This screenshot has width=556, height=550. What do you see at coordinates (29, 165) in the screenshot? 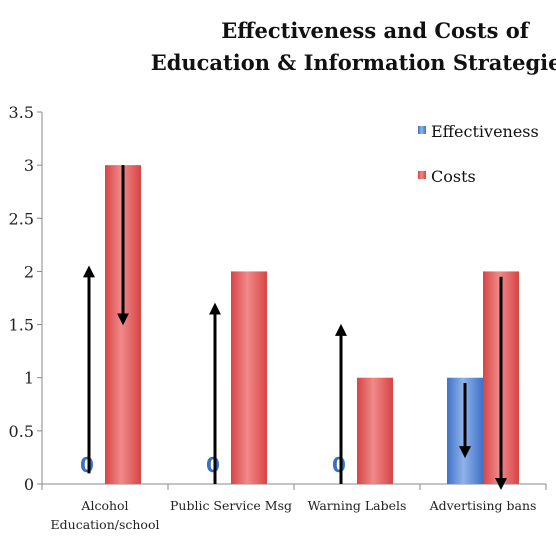
I see `y-tick-label: 3` at bounding box center [29, 165].